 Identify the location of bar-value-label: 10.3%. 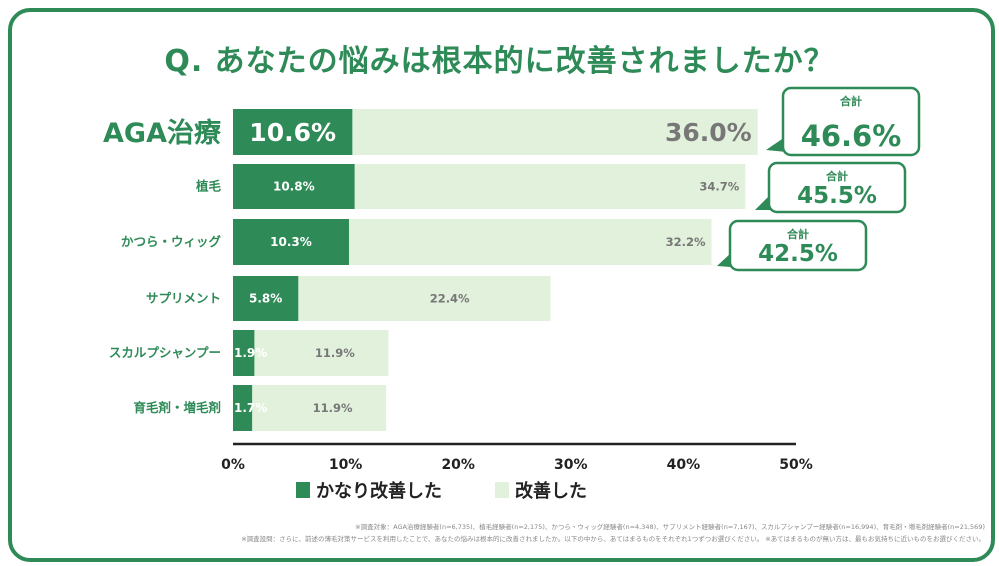
(291, 242).